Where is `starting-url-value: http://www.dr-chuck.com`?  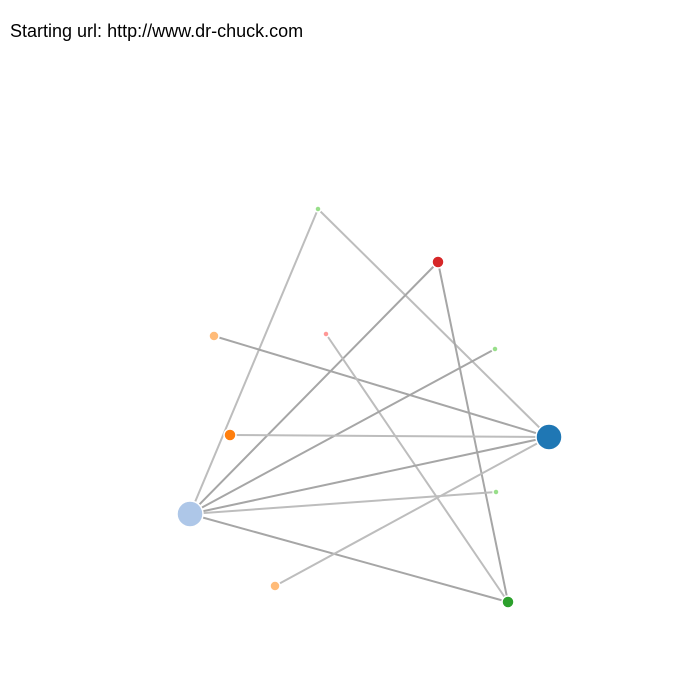 starting-url-value: http://www.dr-chuck.com is located at coordinates (205, 31).